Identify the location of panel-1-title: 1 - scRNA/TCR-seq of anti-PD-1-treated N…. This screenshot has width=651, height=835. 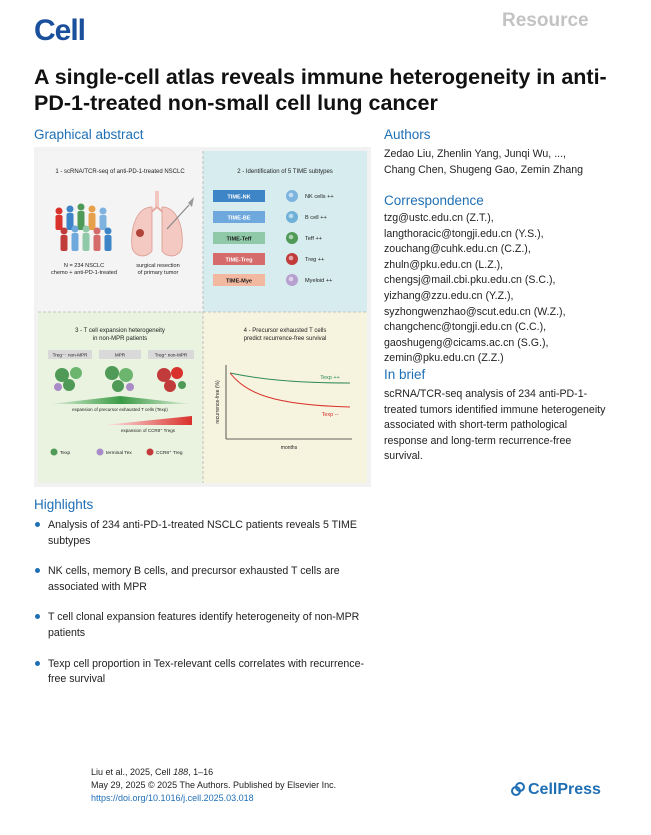
(120, 172).